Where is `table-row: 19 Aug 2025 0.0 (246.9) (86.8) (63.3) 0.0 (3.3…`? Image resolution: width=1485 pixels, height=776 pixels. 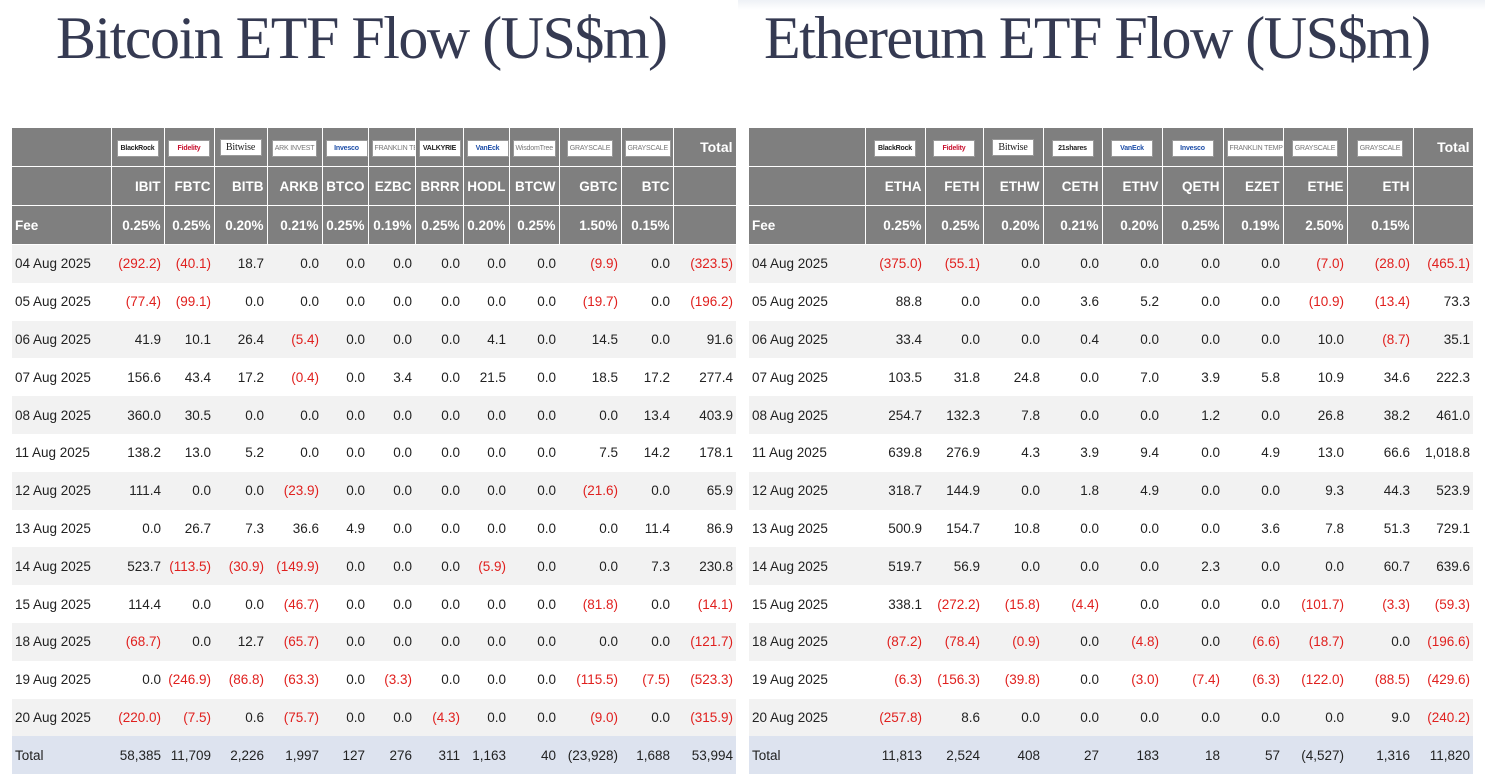
table-row: 19 Aug 2025 0.0 (246.9) (86.8) (63.3) 0.0 (3.3… is located at coordinates (374, 679).